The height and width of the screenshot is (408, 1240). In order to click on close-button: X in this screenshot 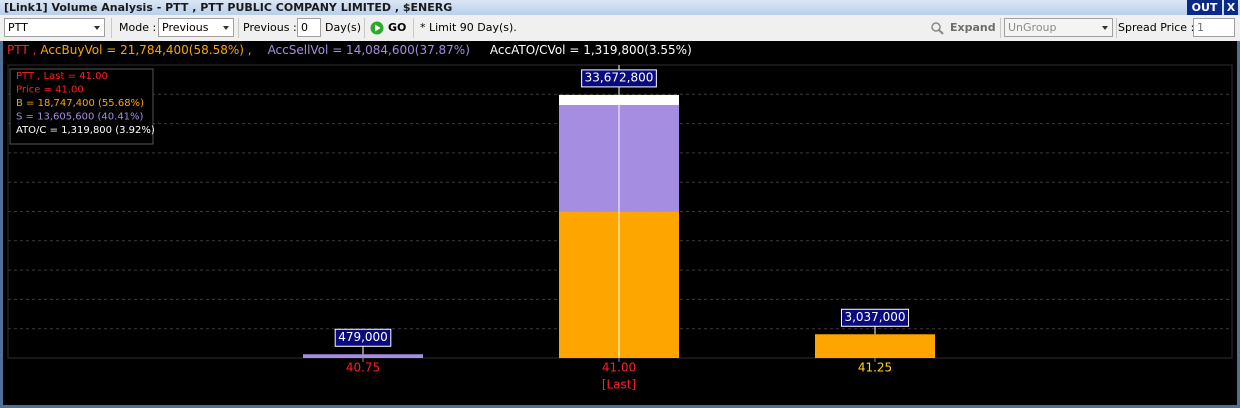, I will do `click(1231, 7)`.